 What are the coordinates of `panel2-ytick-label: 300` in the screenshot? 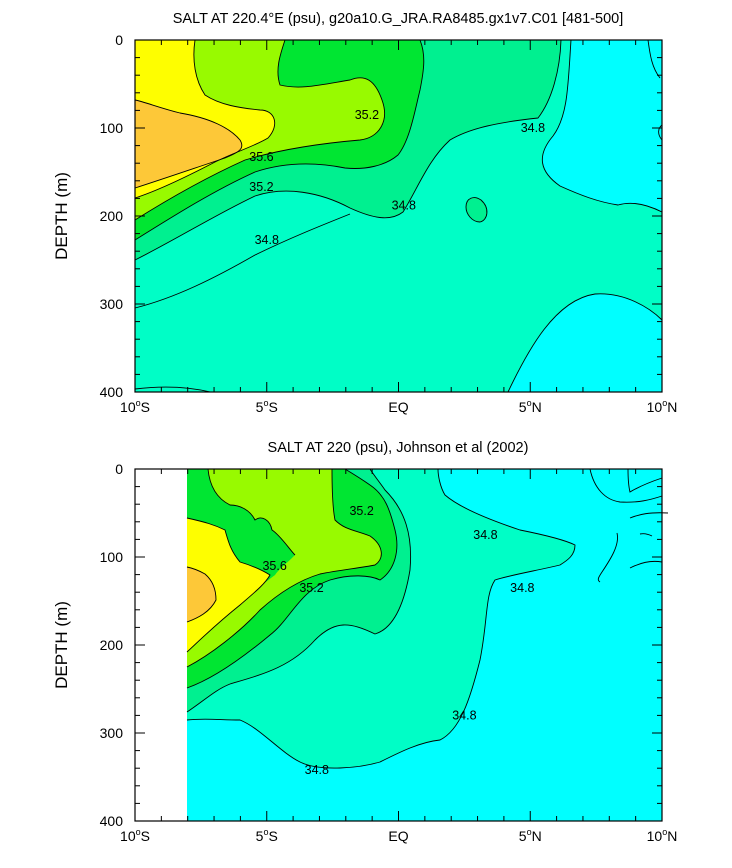 It's located at (112, 733).